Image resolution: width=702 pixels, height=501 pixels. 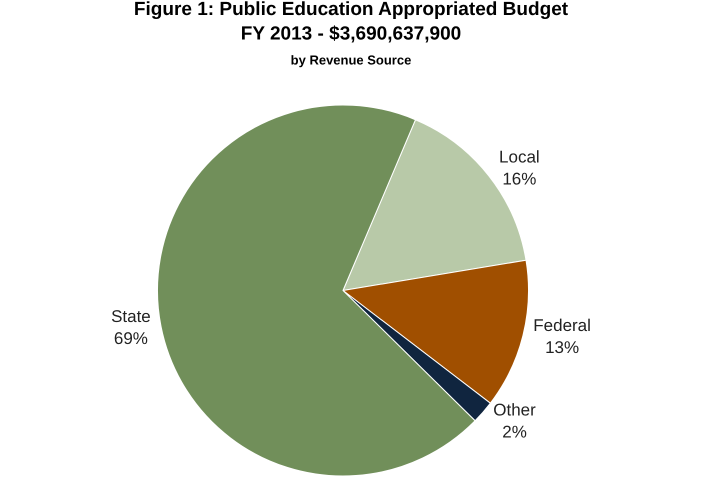 What do you see at coordinates (514, 432) in the screenshot?
I see `data-label: 2%` at bounding box center [514, 432].